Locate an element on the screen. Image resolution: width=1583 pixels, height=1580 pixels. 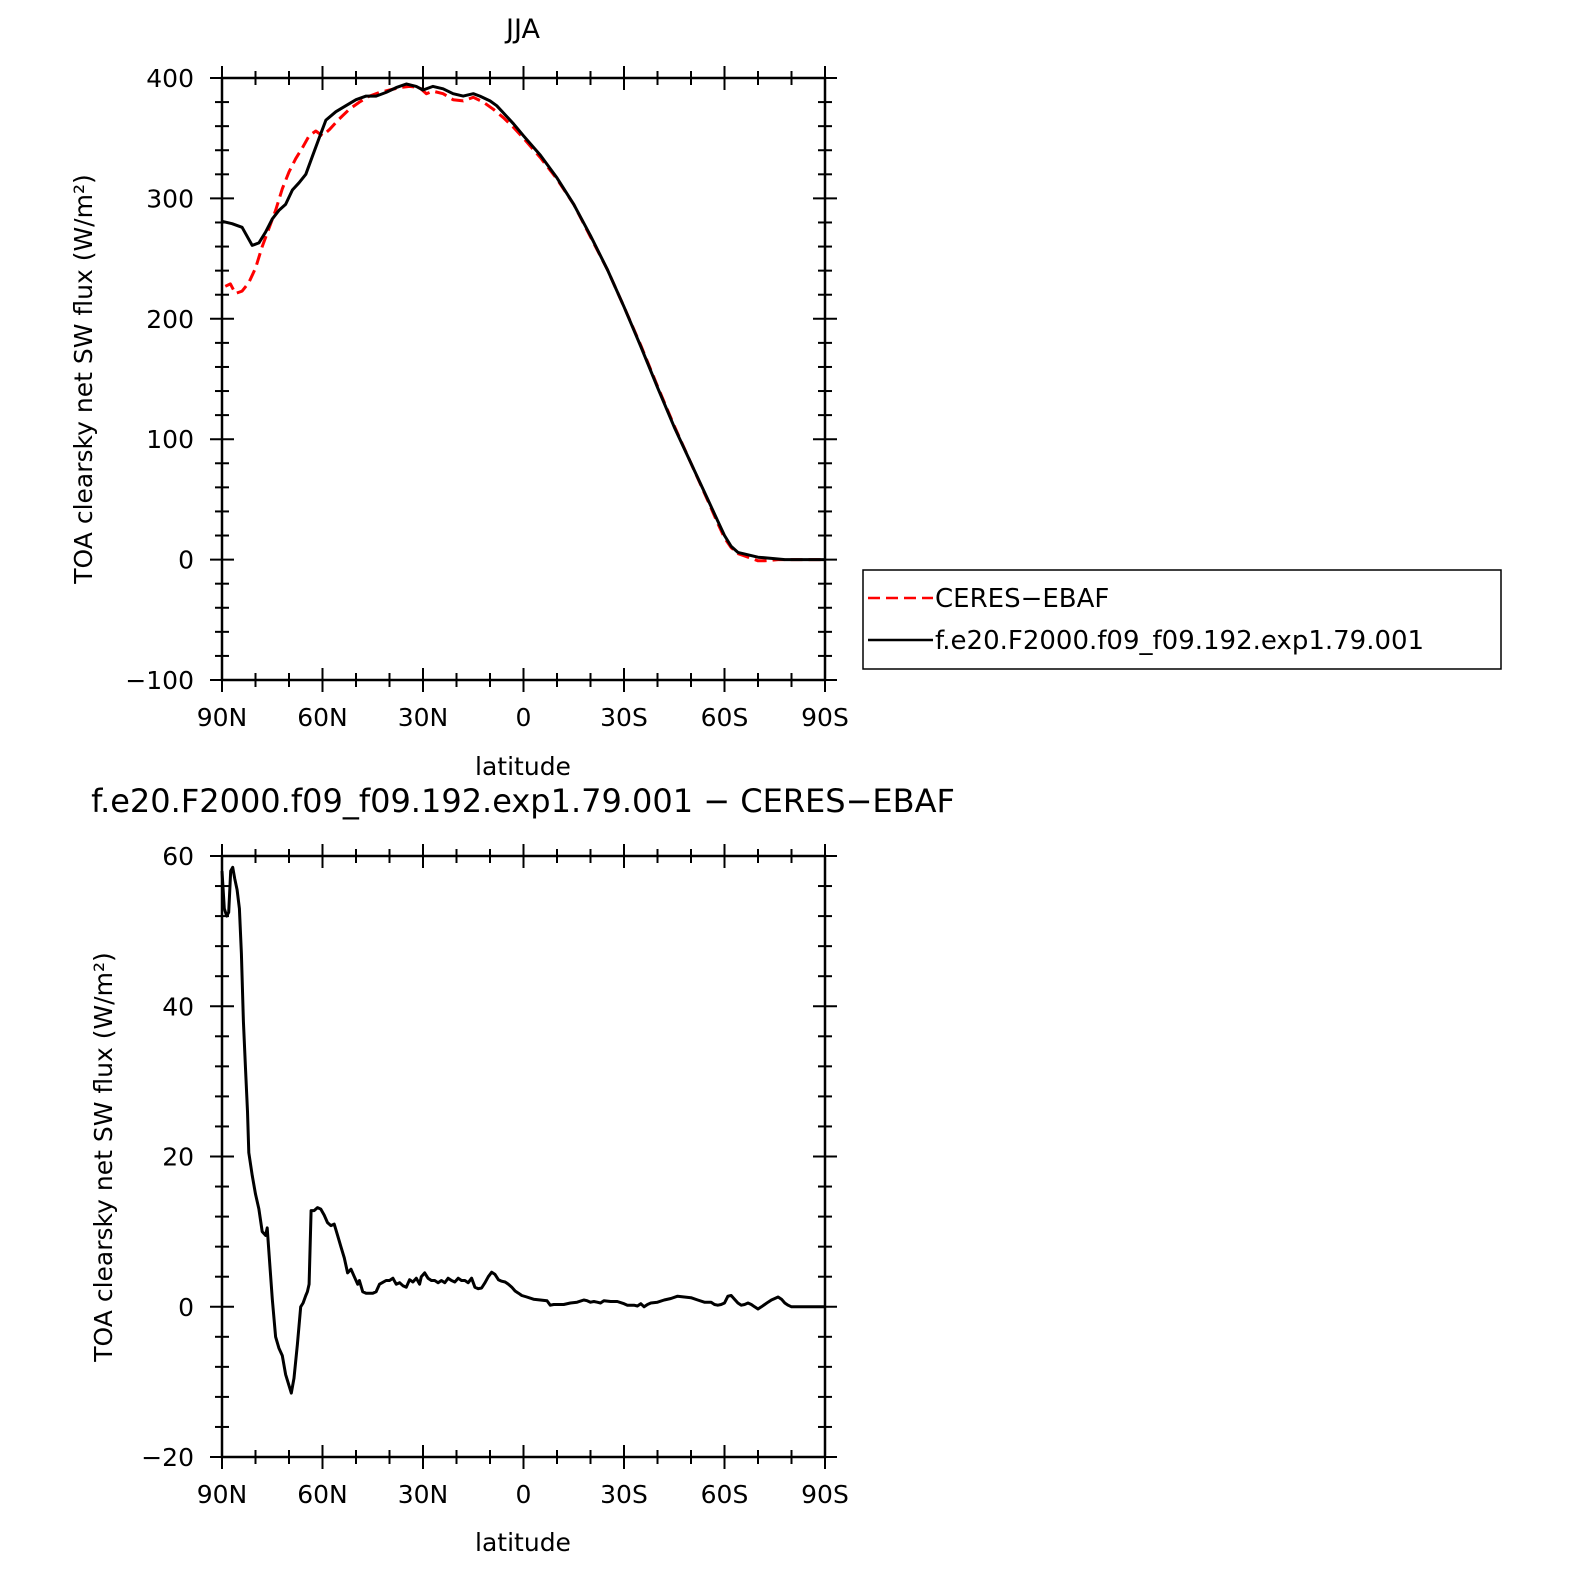
y-tick-label: 400 is located at coordinates (170, 78).